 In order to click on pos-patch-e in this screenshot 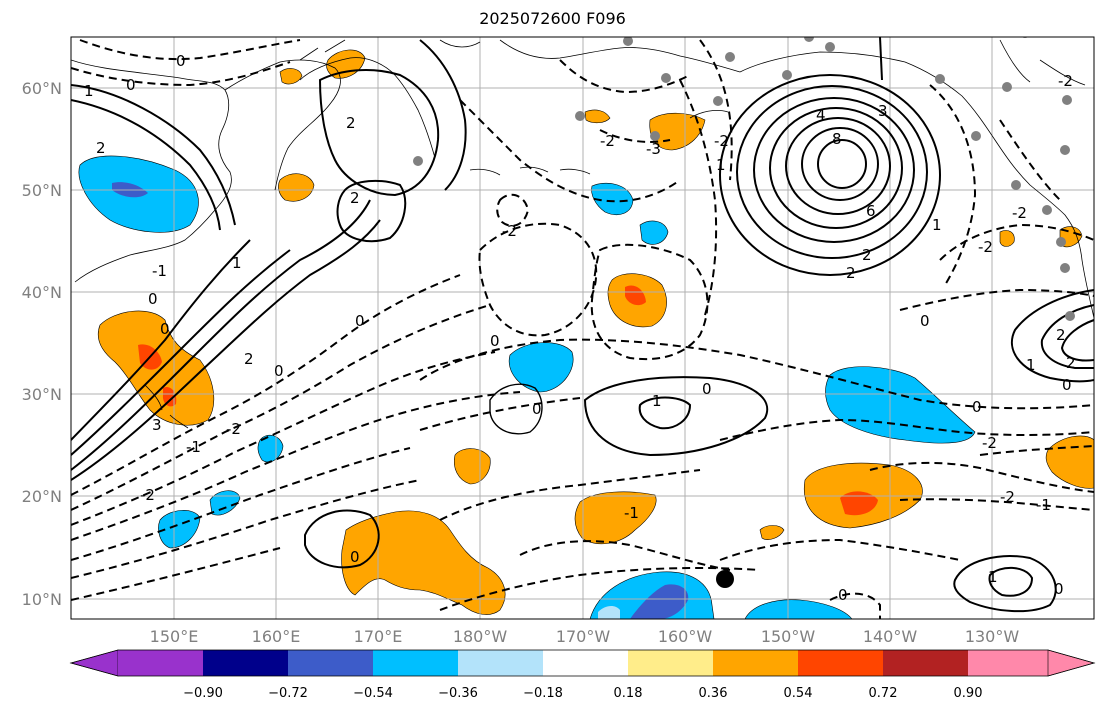, I will do `click(423, 562)`.